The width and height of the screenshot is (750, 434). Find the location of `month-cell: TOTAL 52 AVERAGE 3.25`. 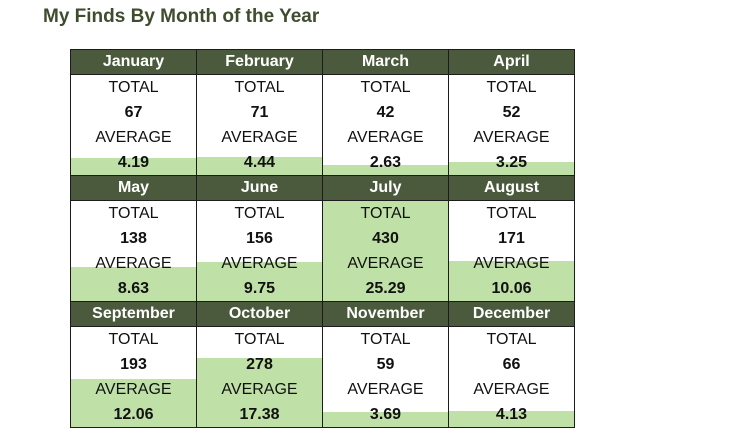

month-cell: TOTAL 52 AVERAGE 3.25 is located at coordinates (511, 125).